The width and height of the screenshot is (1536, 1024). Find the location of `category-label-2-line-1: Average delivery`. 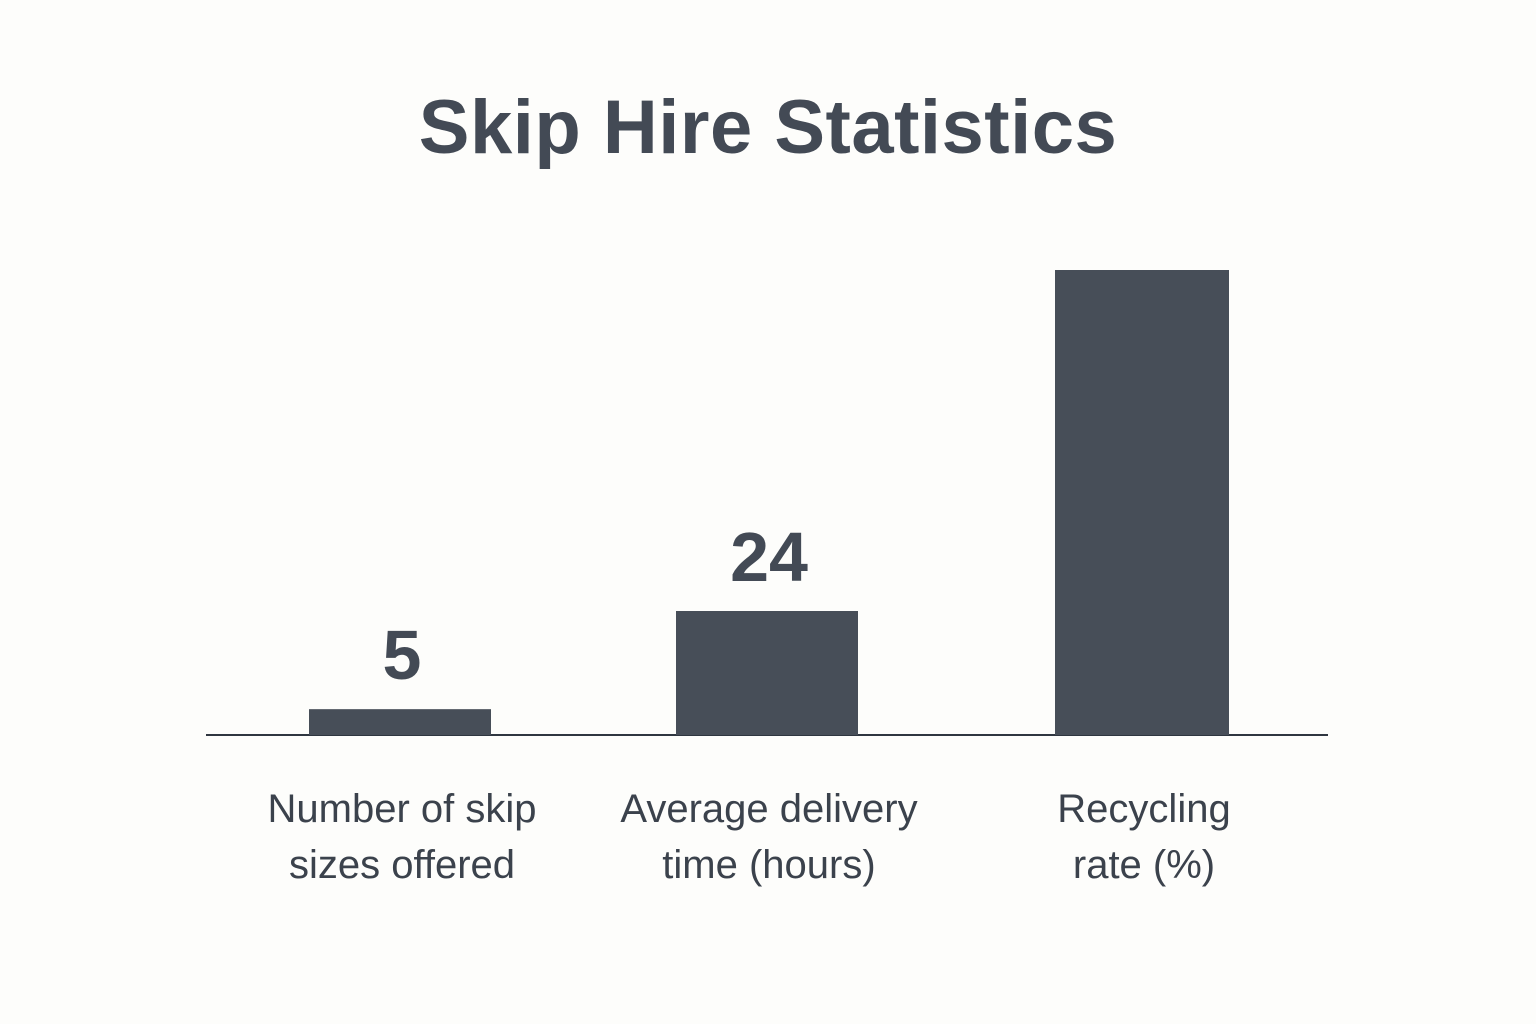

category-label-2-line-1: Average delivery is located at coordinates (768, 809).